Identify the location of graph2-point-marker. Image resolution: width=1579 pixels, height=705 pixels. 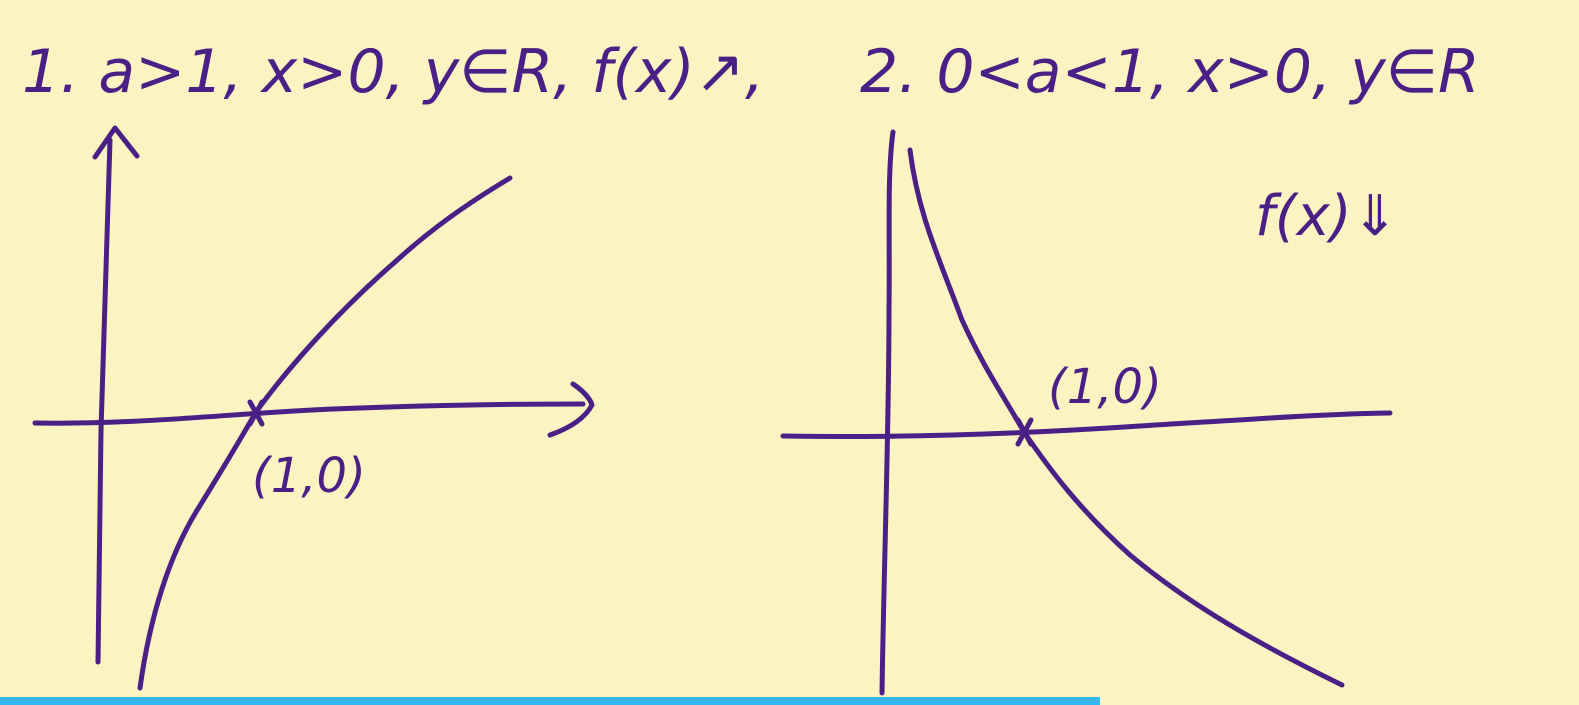
(1024, 432).